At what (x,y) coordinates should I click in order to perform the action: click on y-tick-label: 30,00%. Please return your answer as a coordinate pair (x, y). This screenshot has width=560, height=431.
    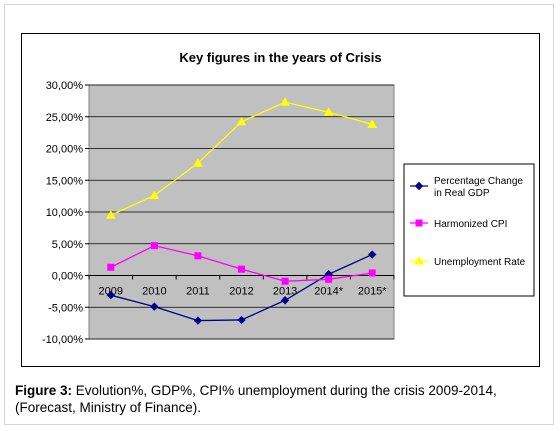
    Looking at the image, I should click on (65, 86).